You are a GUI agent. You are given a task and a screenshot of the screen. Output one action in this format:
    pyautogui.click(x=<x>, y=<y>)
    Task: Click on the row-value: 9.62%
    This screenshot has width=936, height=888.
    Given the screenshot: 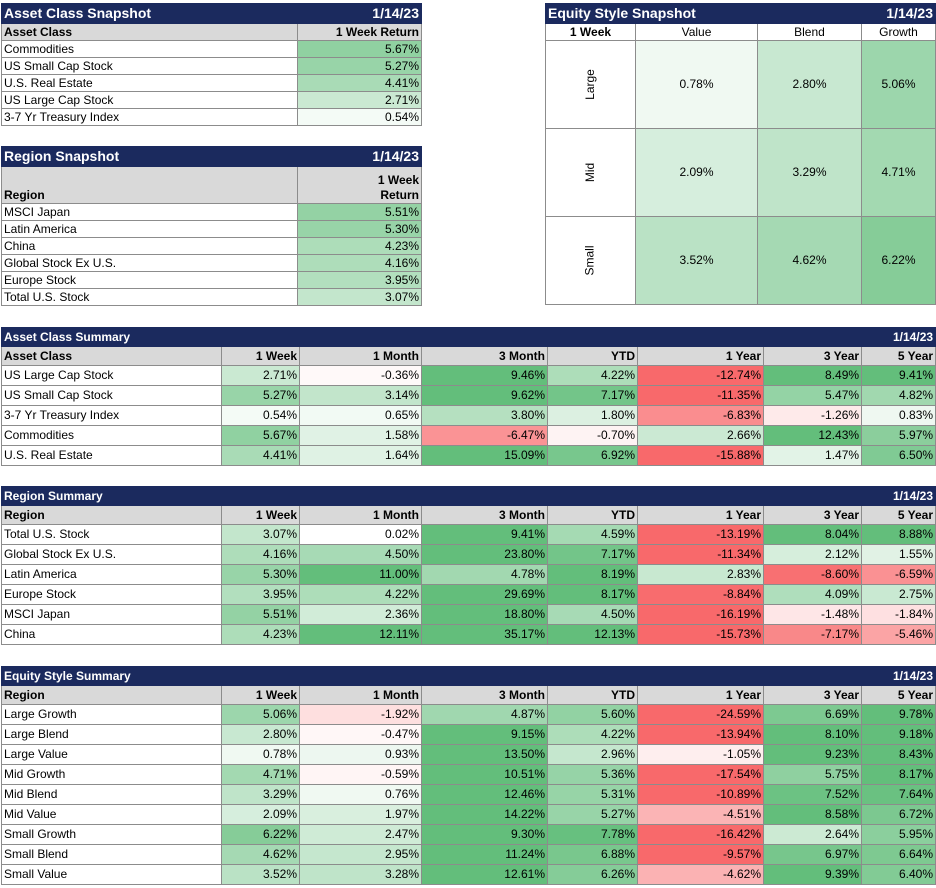 What is the action you would take?
    pyautogui.click(x=484, y=395)
    